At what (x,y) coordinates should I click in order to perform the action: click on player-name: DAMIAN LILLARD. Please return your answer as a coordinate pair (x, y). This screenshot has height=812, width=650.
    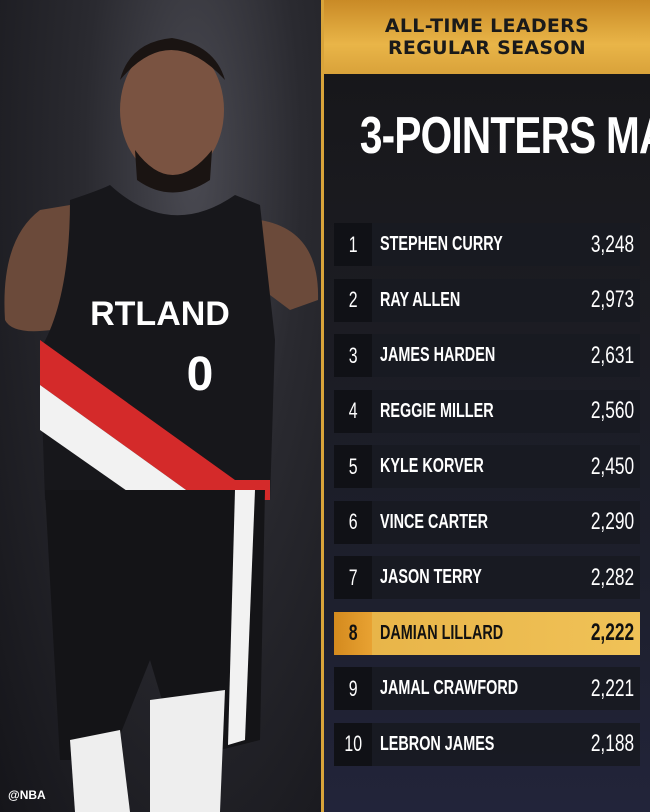
    Looking at the image, I should click on (442, 632).